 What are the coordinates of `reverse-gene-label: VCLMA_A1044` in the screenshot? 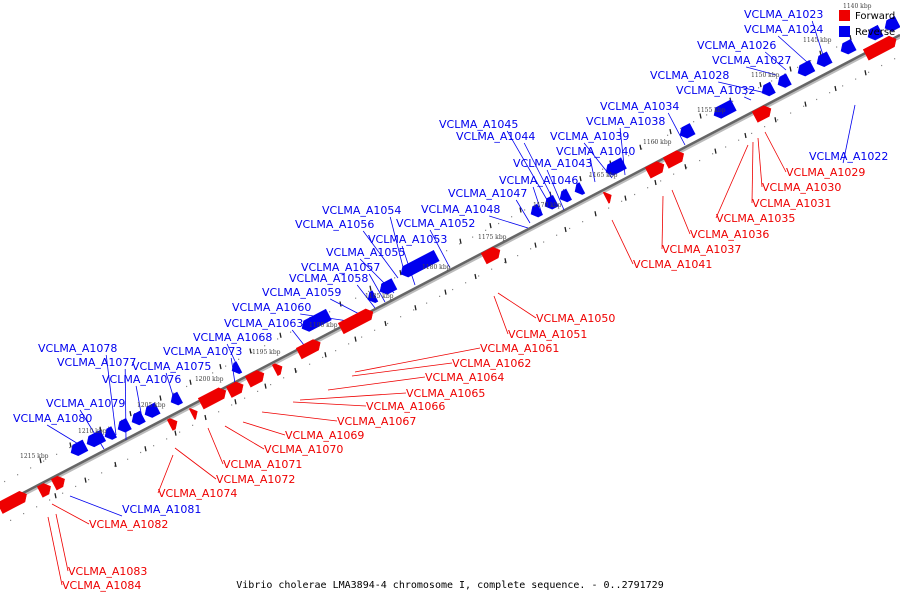 It's located at (495, 136).